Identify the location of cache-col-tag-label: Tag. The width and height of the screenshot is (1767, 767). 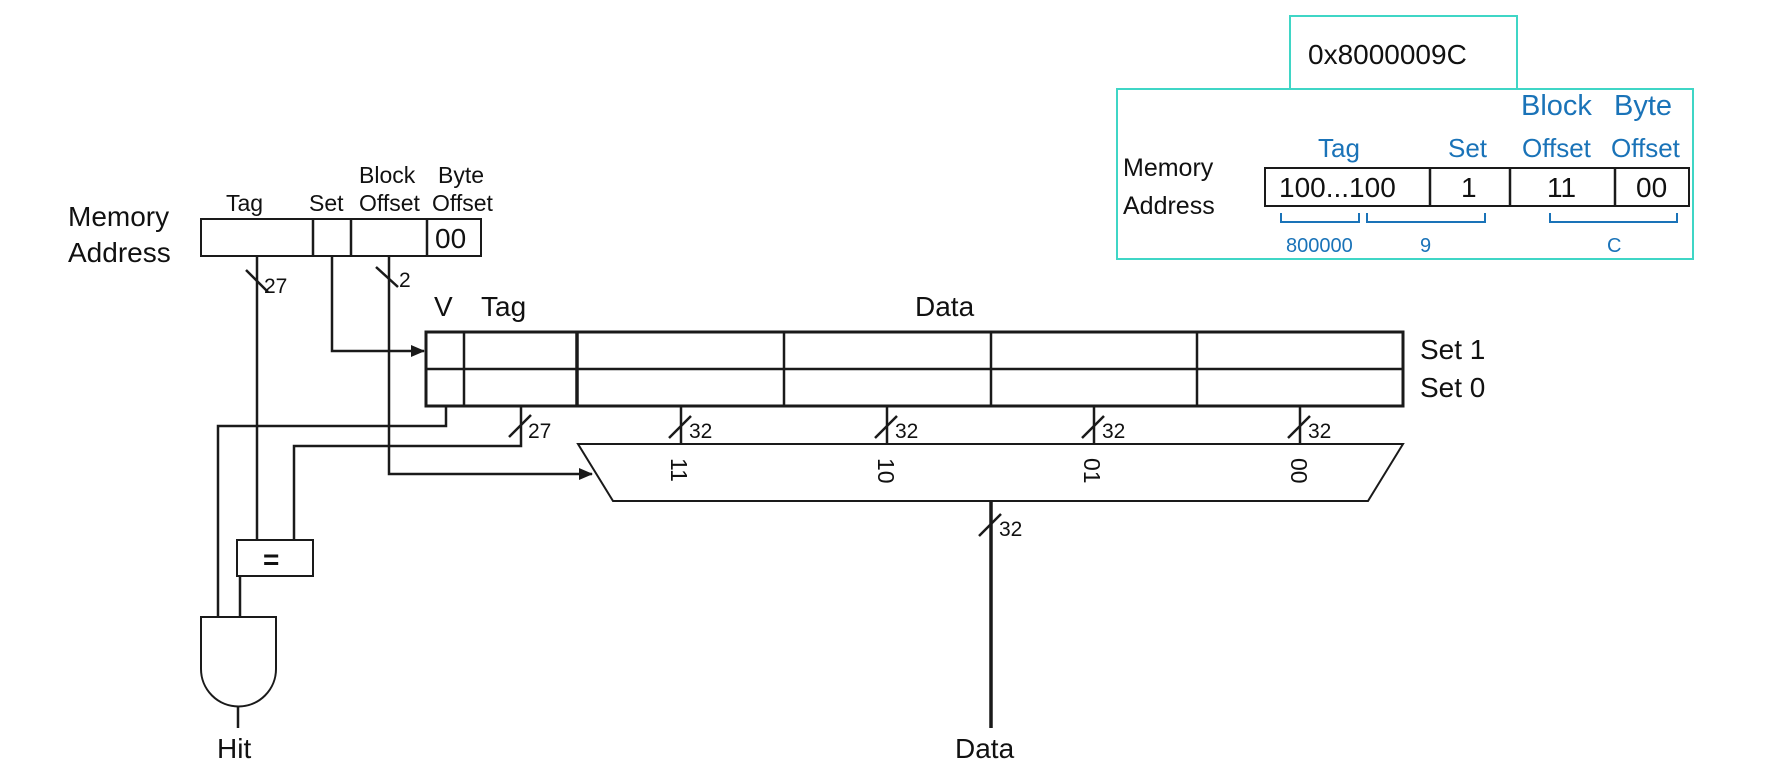
(503, 306).